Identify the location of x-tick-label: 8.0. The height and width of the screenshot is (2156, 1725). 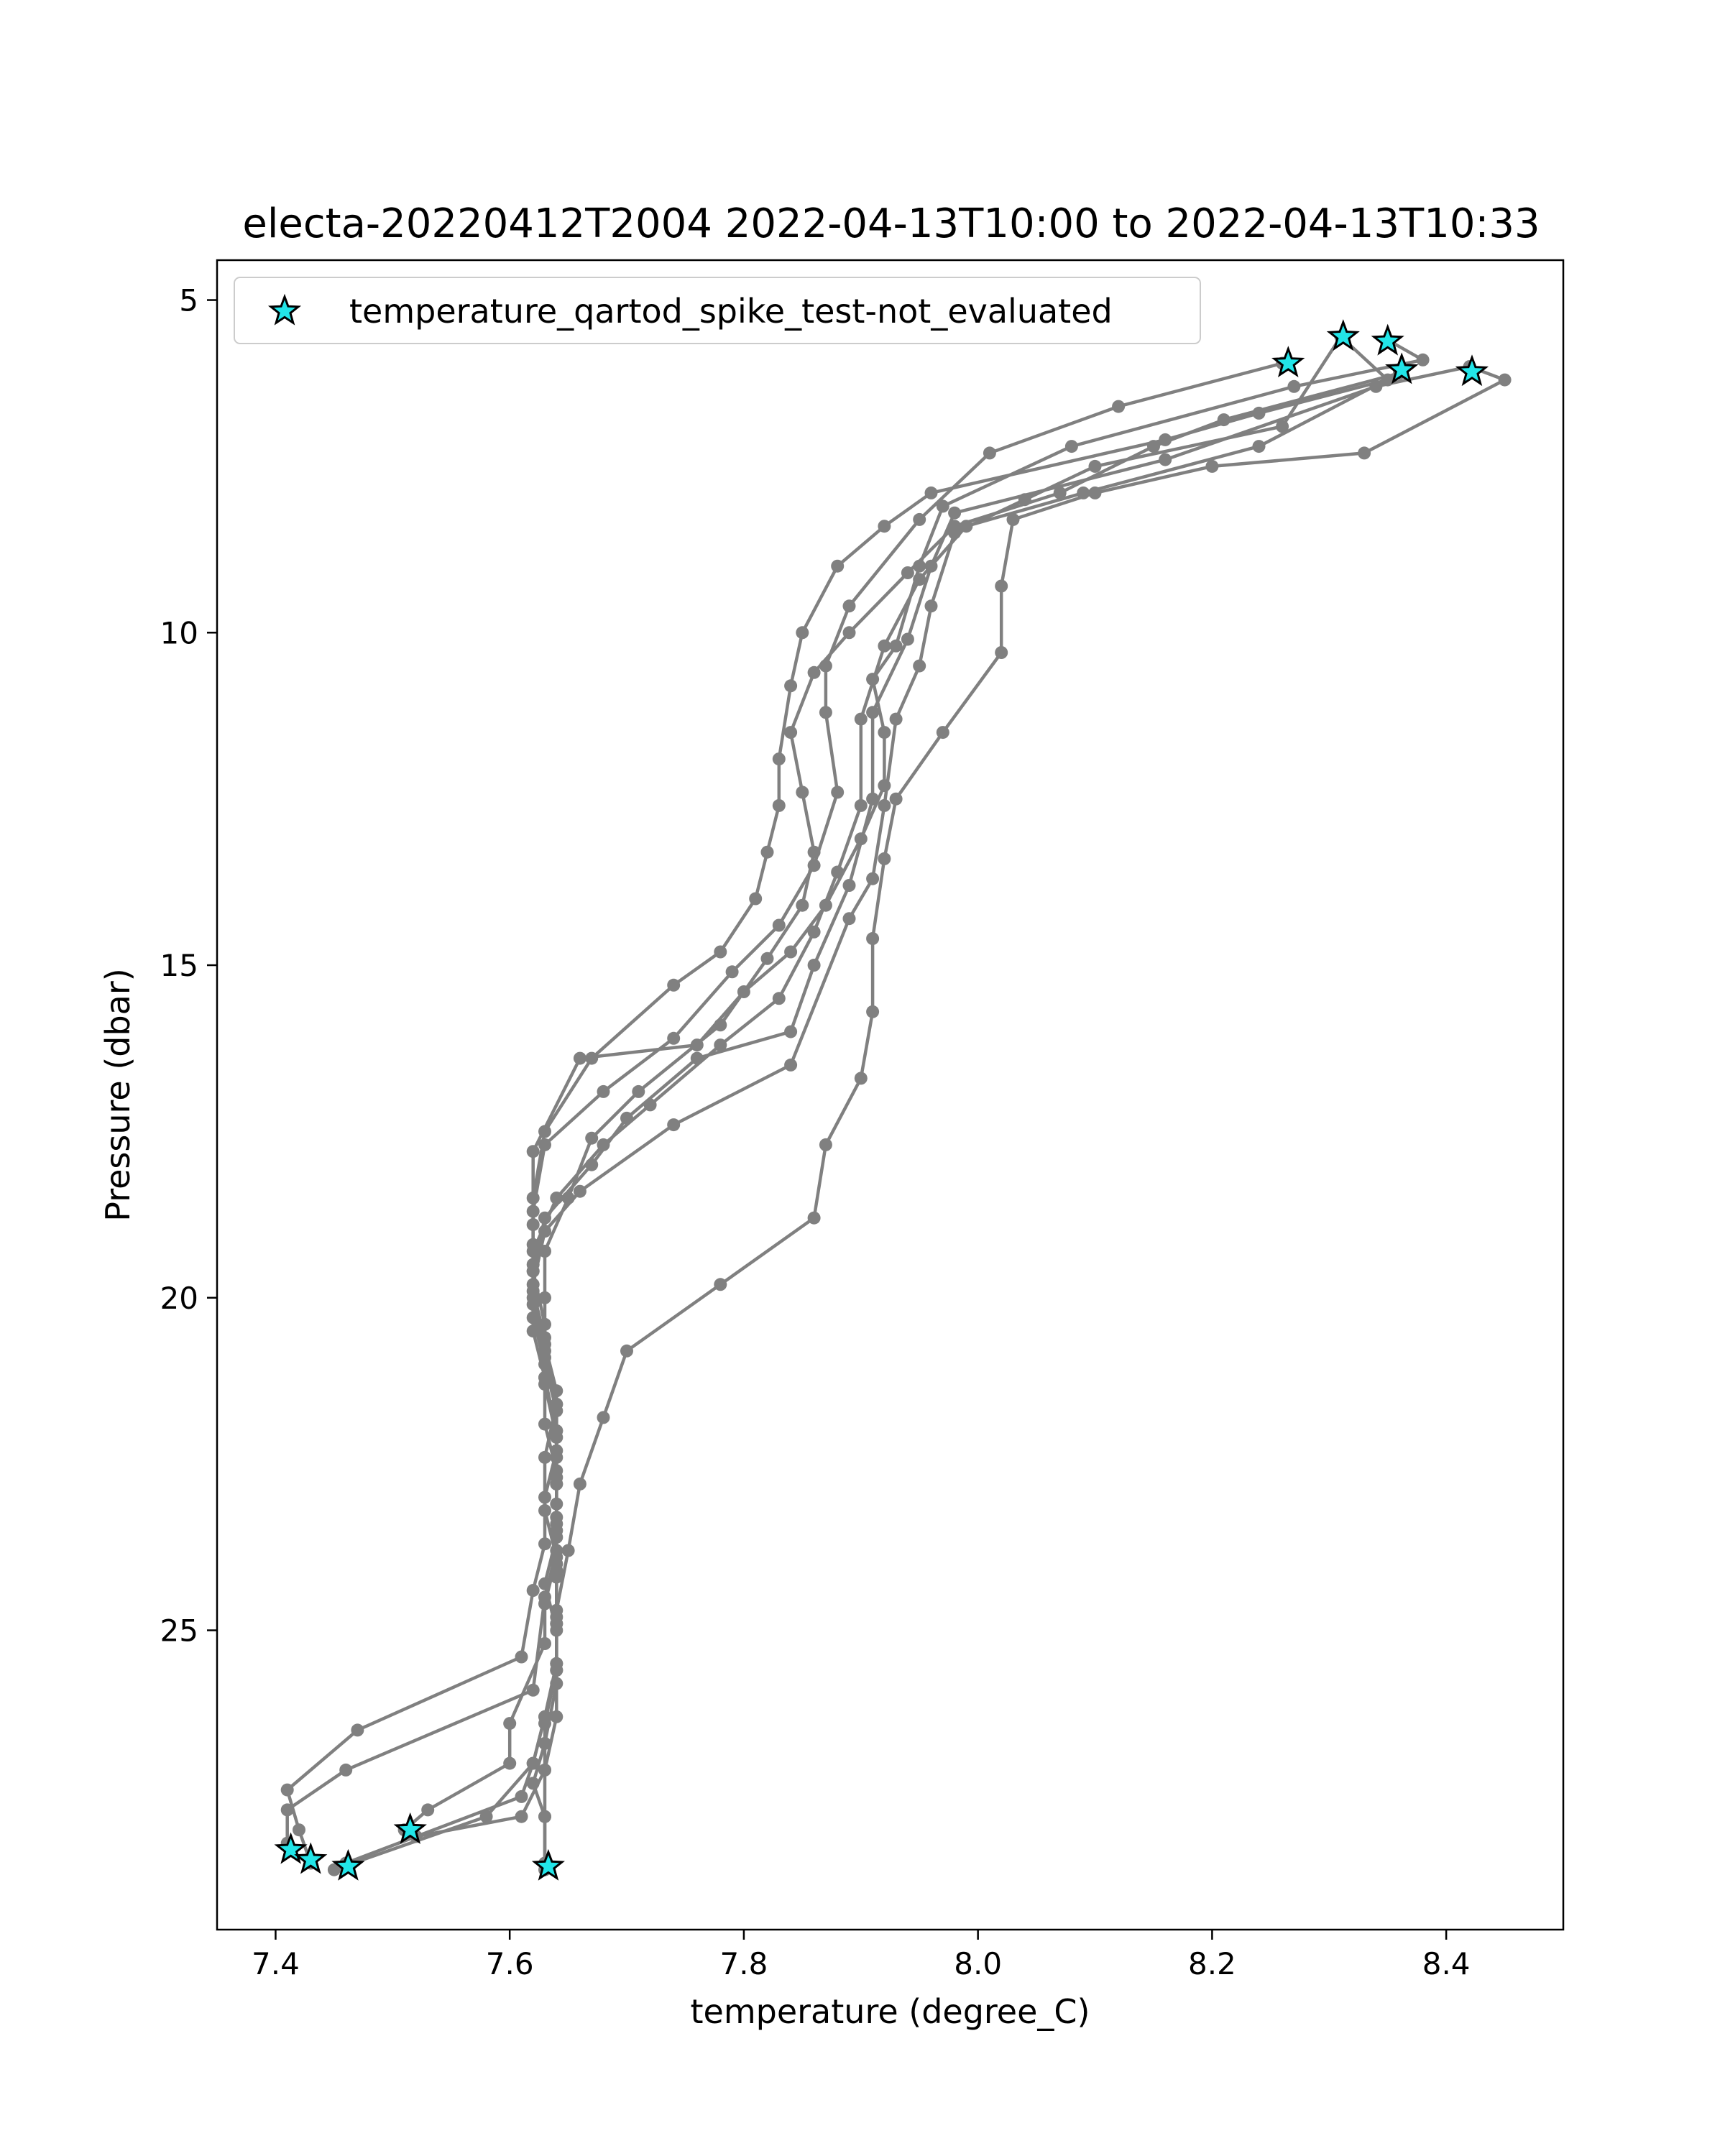
(978, 1964).